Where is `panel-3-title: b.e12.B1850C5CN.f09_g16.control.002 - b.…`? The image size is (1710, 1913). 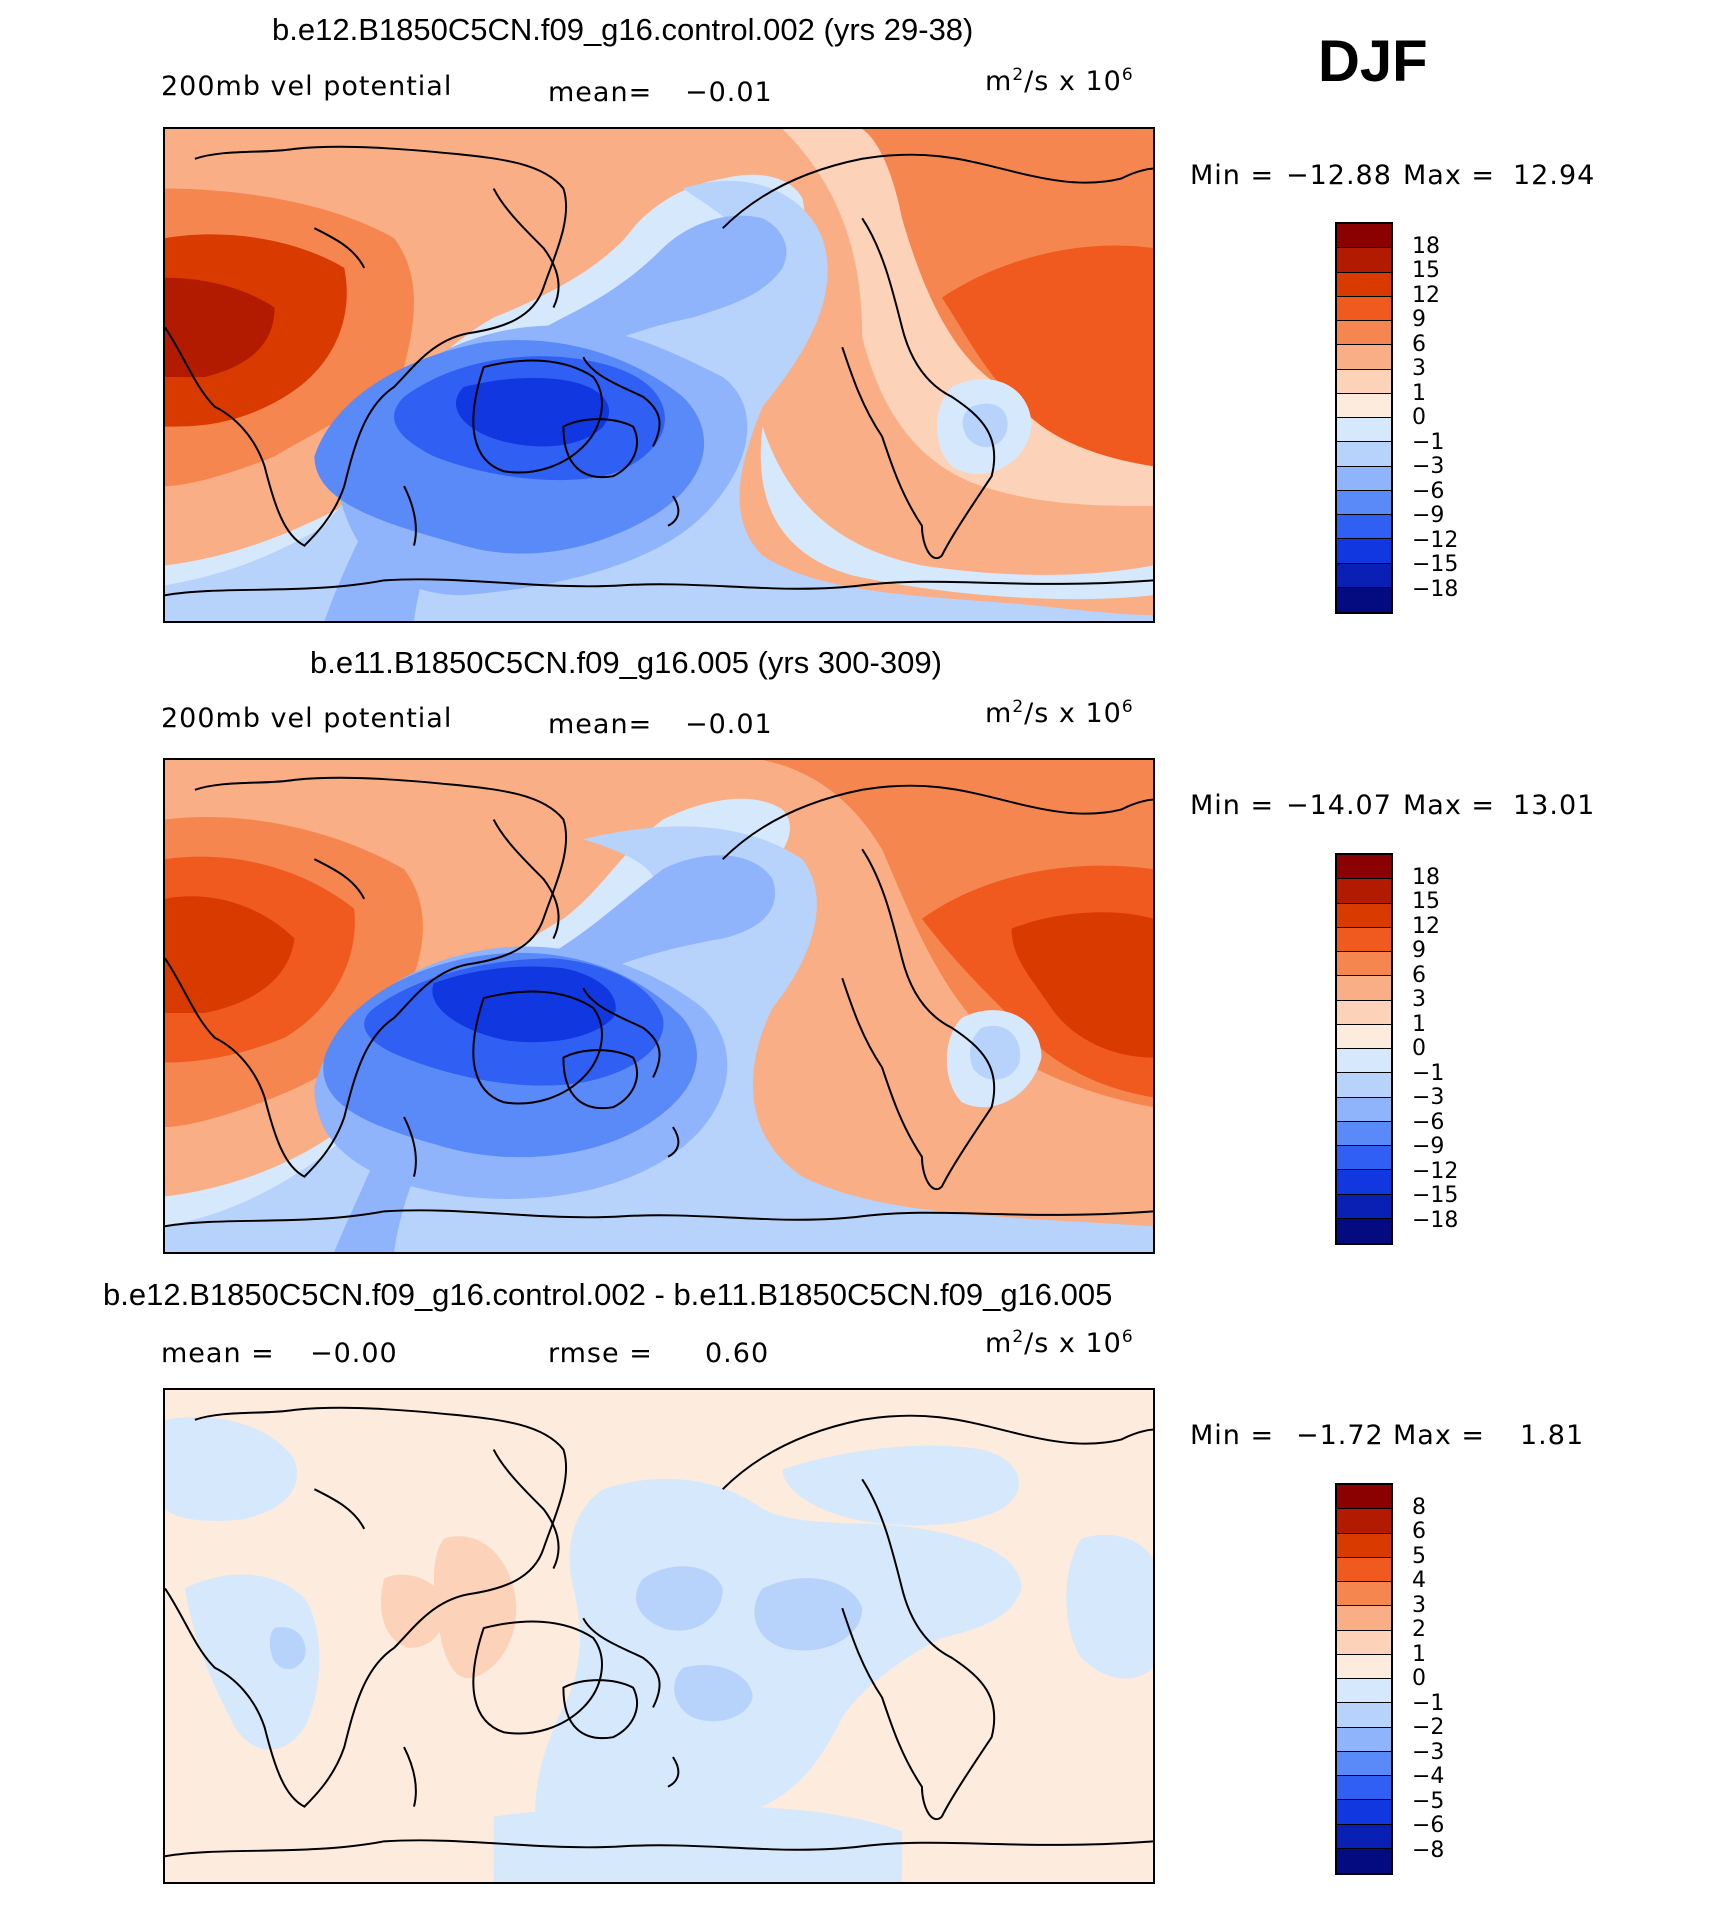
panel-3-title: b.e12.B1850C5CN.f09_g16.control.002 - b.… is located at coordinates (608, 1294).